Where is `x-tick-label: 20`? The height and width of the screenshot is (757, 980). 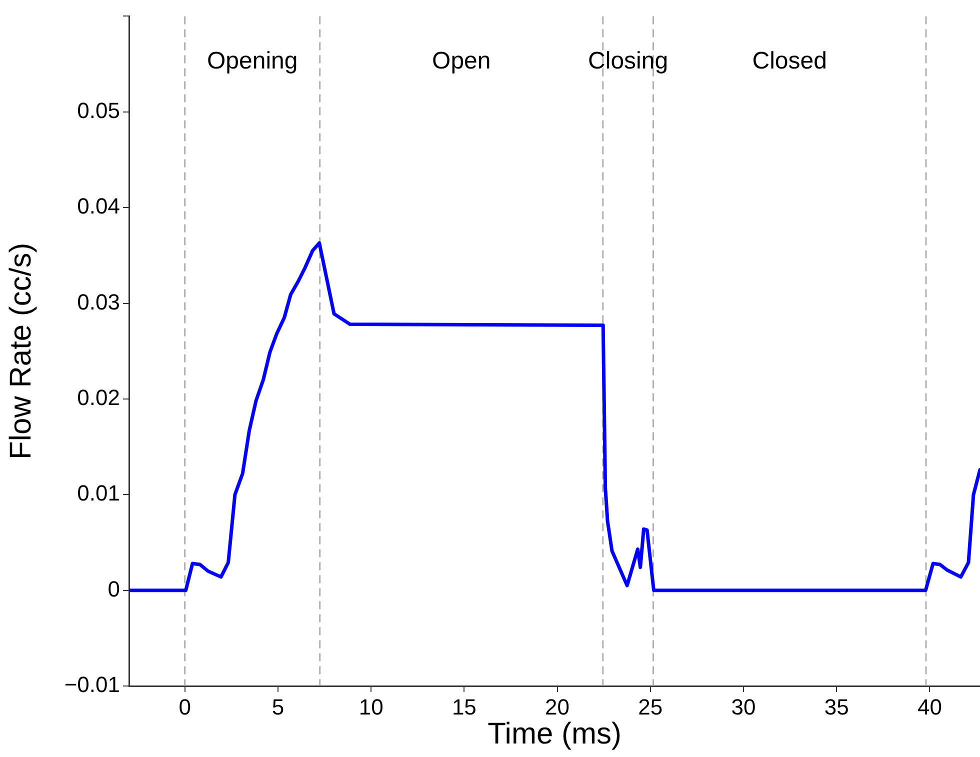 x-tick-label: 20 is located at coordinates (557, 707).